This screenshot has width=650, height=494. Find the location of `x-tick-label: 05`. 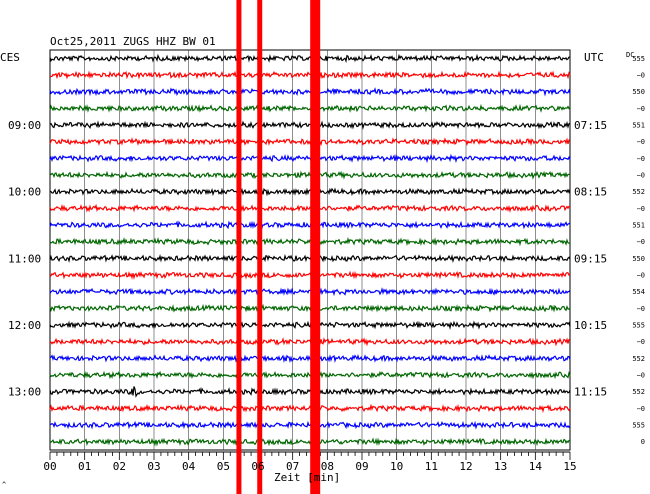

x-tick-label: 05 is located at coordinates (223, 466).